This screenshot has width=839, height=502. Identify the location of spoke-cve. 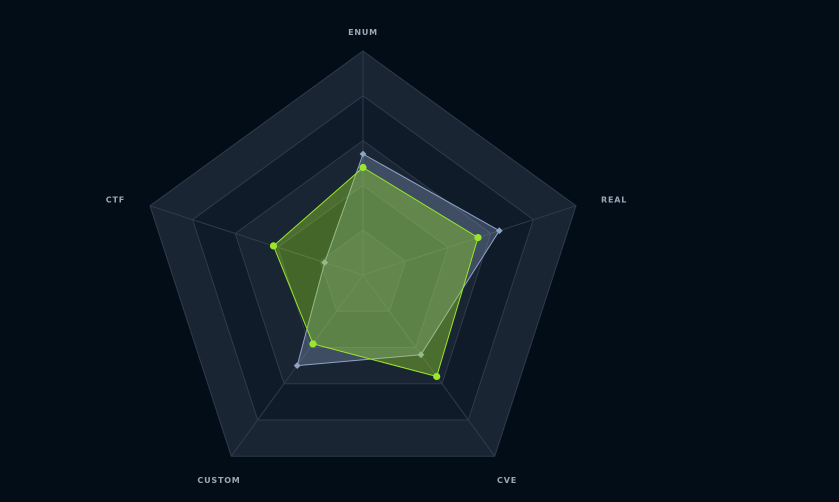
(429, 365).